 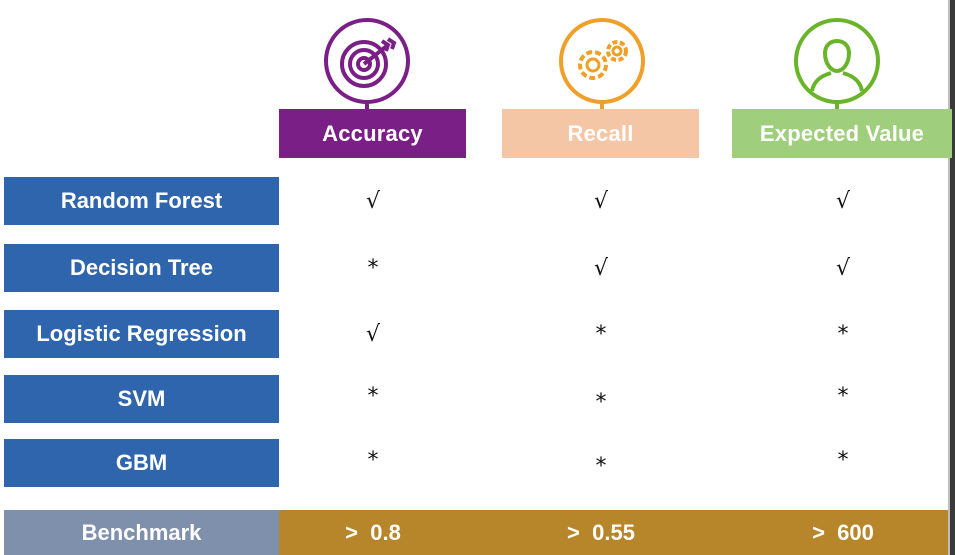 I want to click on benchmark-label: Benchmark, so click(x=141, y=532).